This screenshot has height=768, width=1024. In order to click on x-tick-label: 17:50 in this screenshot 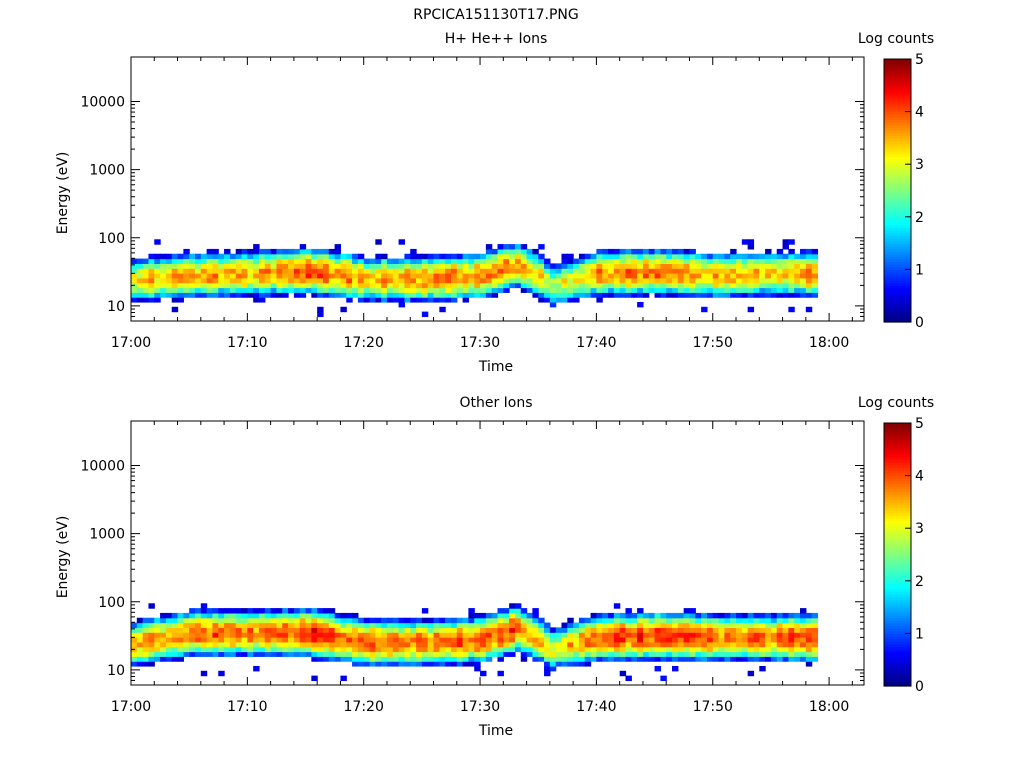, I will do `click(713, 343)`.